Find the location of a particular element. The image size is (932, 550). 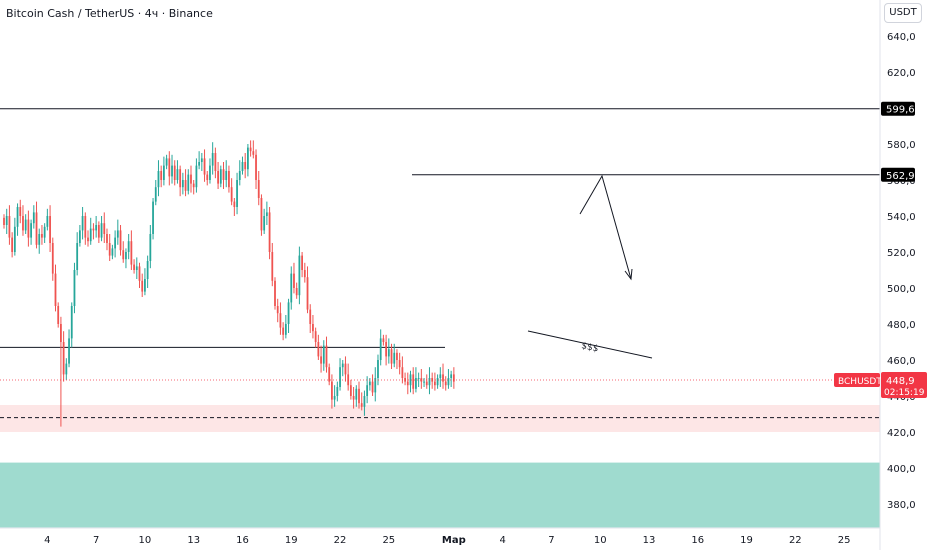

x-tick-label: 16 is located at coordinates (697, 540).